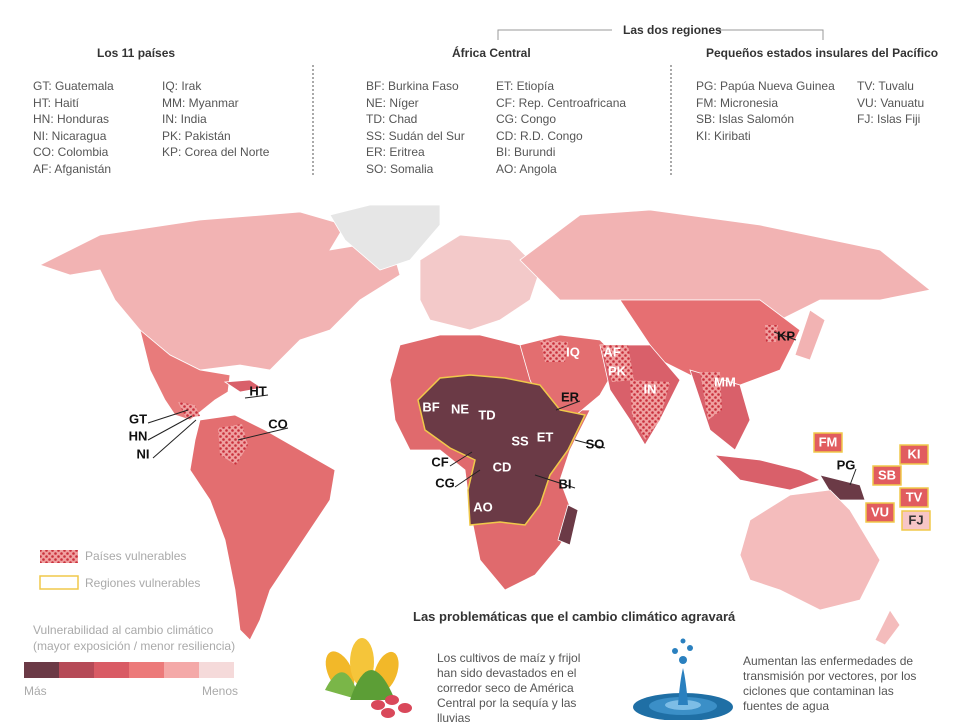  What do you see at coordinates (650, 388) in the screenshot?
I see `map-label: IN` at bounding box center [650, 388].